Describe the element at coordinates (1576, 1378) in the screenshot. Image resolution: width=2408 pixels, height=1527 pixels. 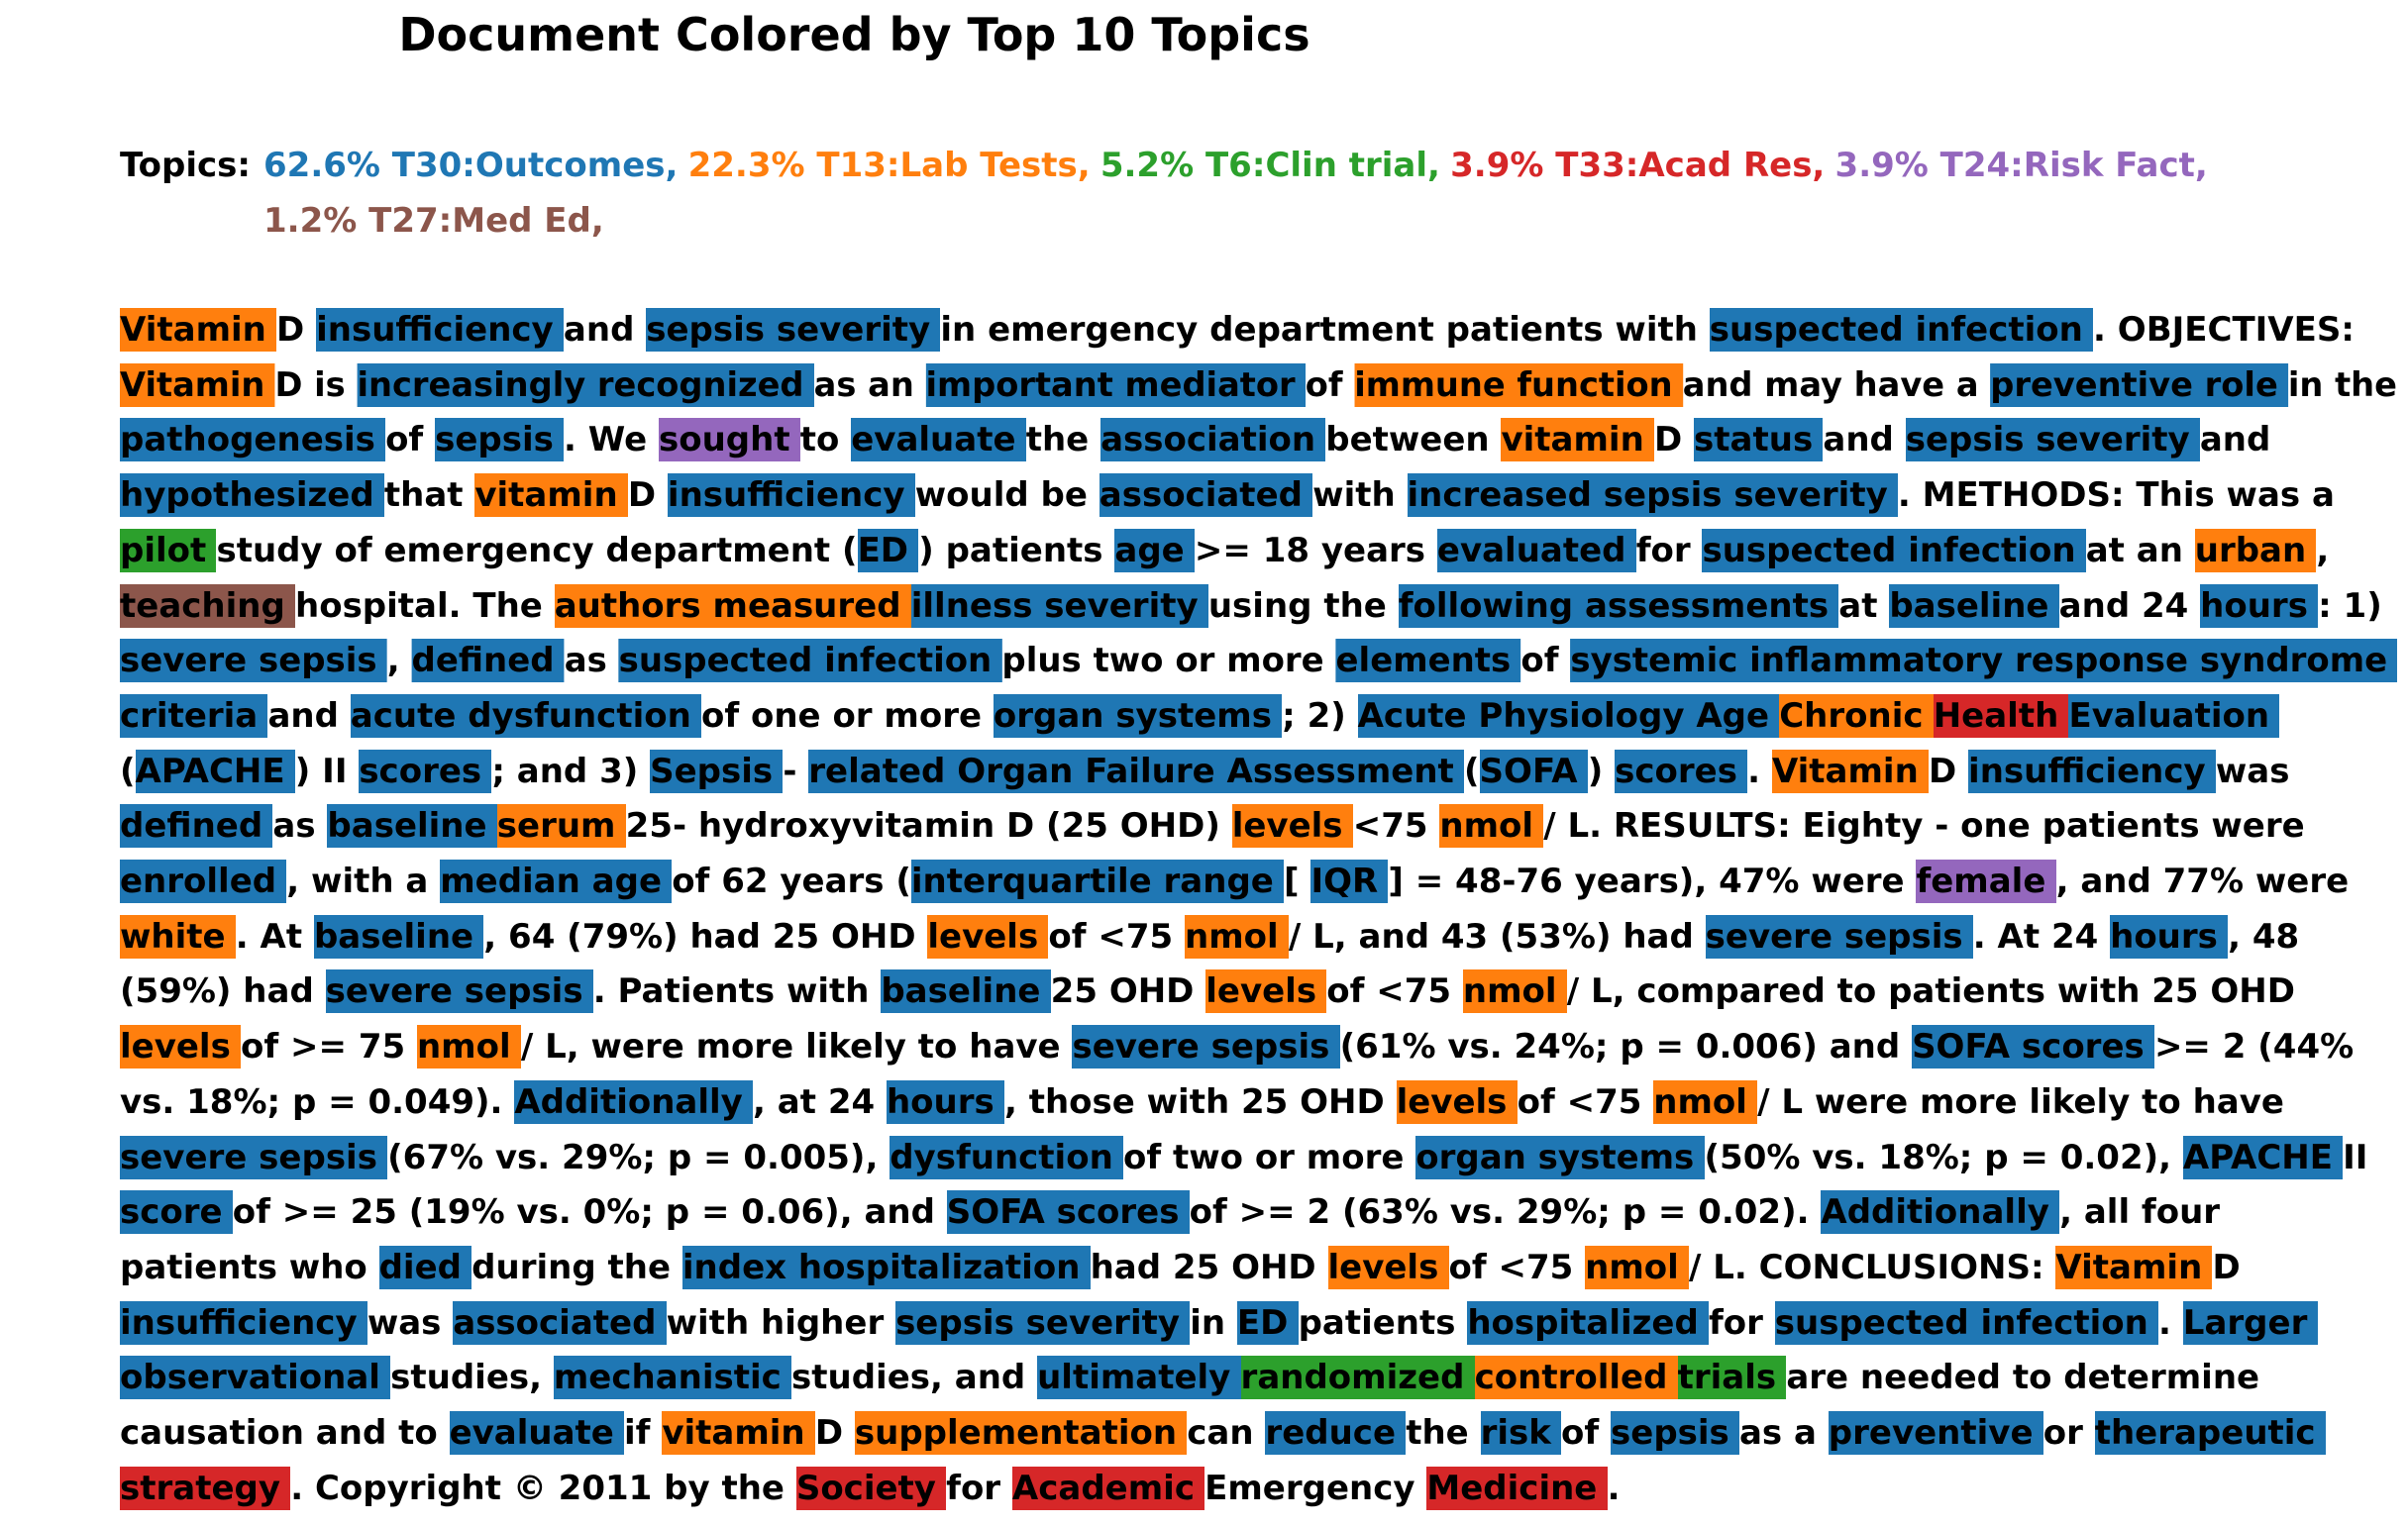
I see `topic-highlight: controlled` at that location.